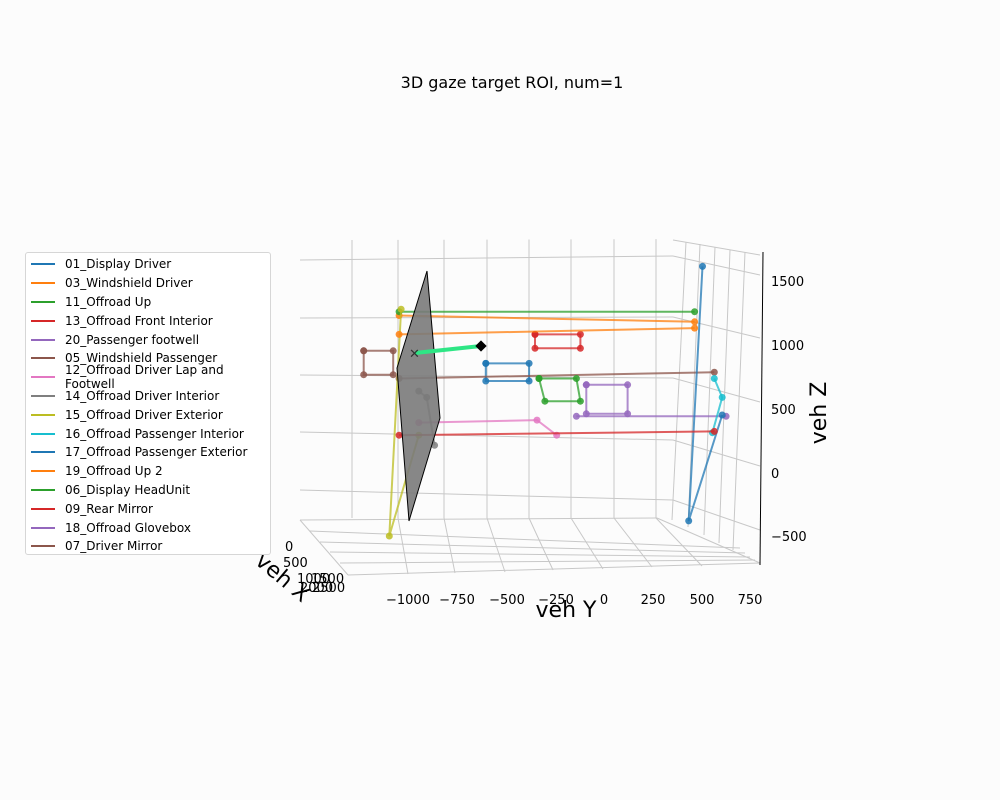 The image size is (1000, 800). I want to click on y-tick-label: 750, so click(750, 600).